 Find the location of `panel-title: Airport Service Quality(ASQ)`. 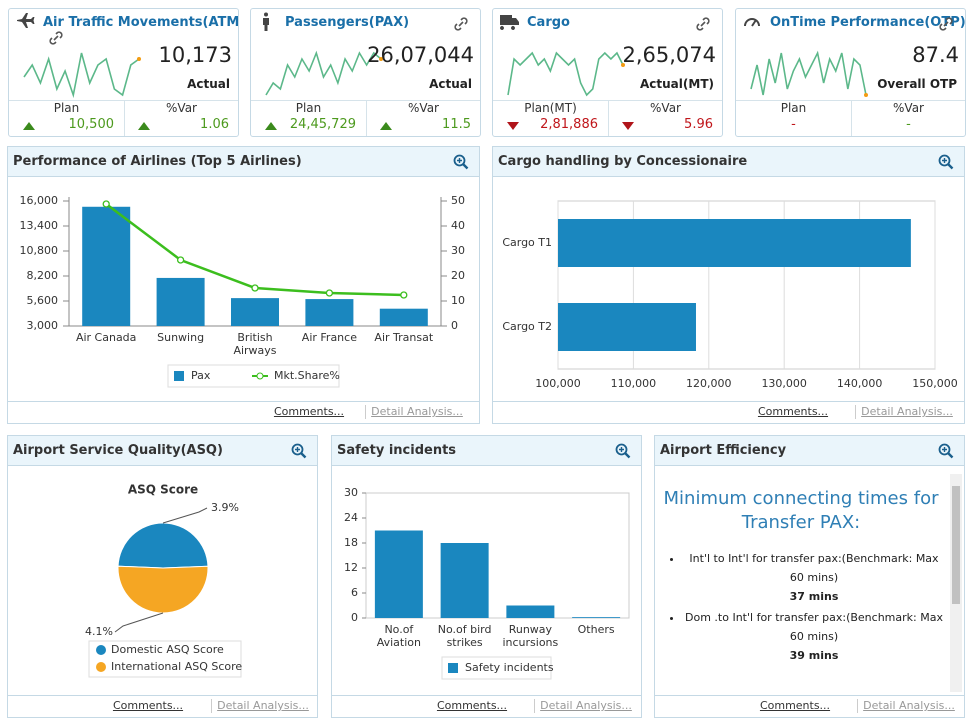

panel-title: Airport Service Quality(ASQ) is located at coordinates (118, 450).